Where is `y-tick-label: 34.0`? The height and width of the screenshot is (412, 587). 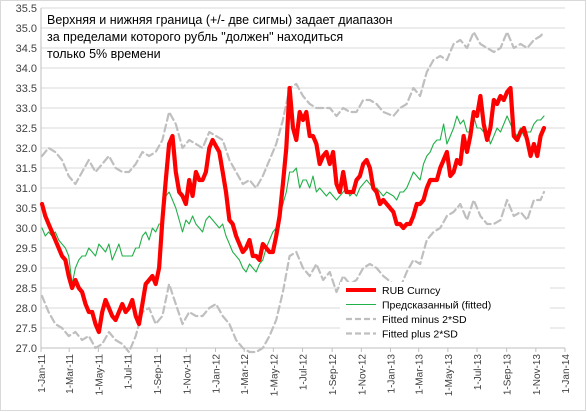 y-tick-label: 34.0 is located at coordinates (26, 69).